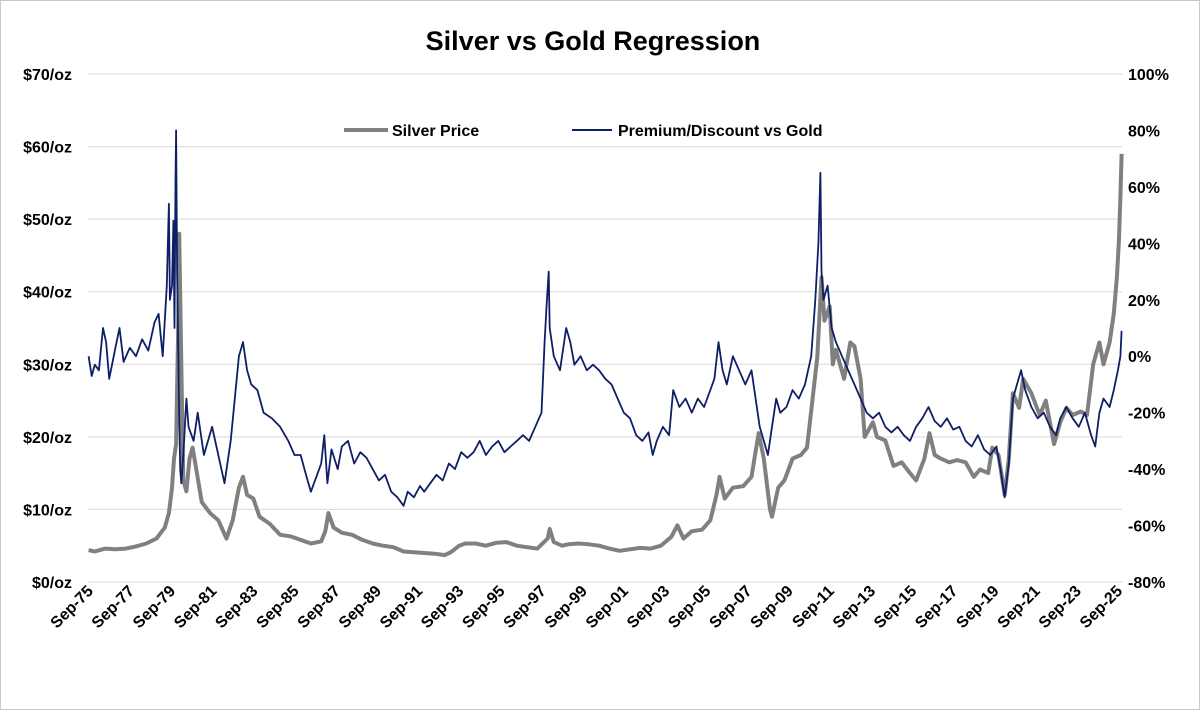  Describe the element at coordinates (854, 607) in the screenshot. I see `x-axis-tick-label: Sep-13` at that location.